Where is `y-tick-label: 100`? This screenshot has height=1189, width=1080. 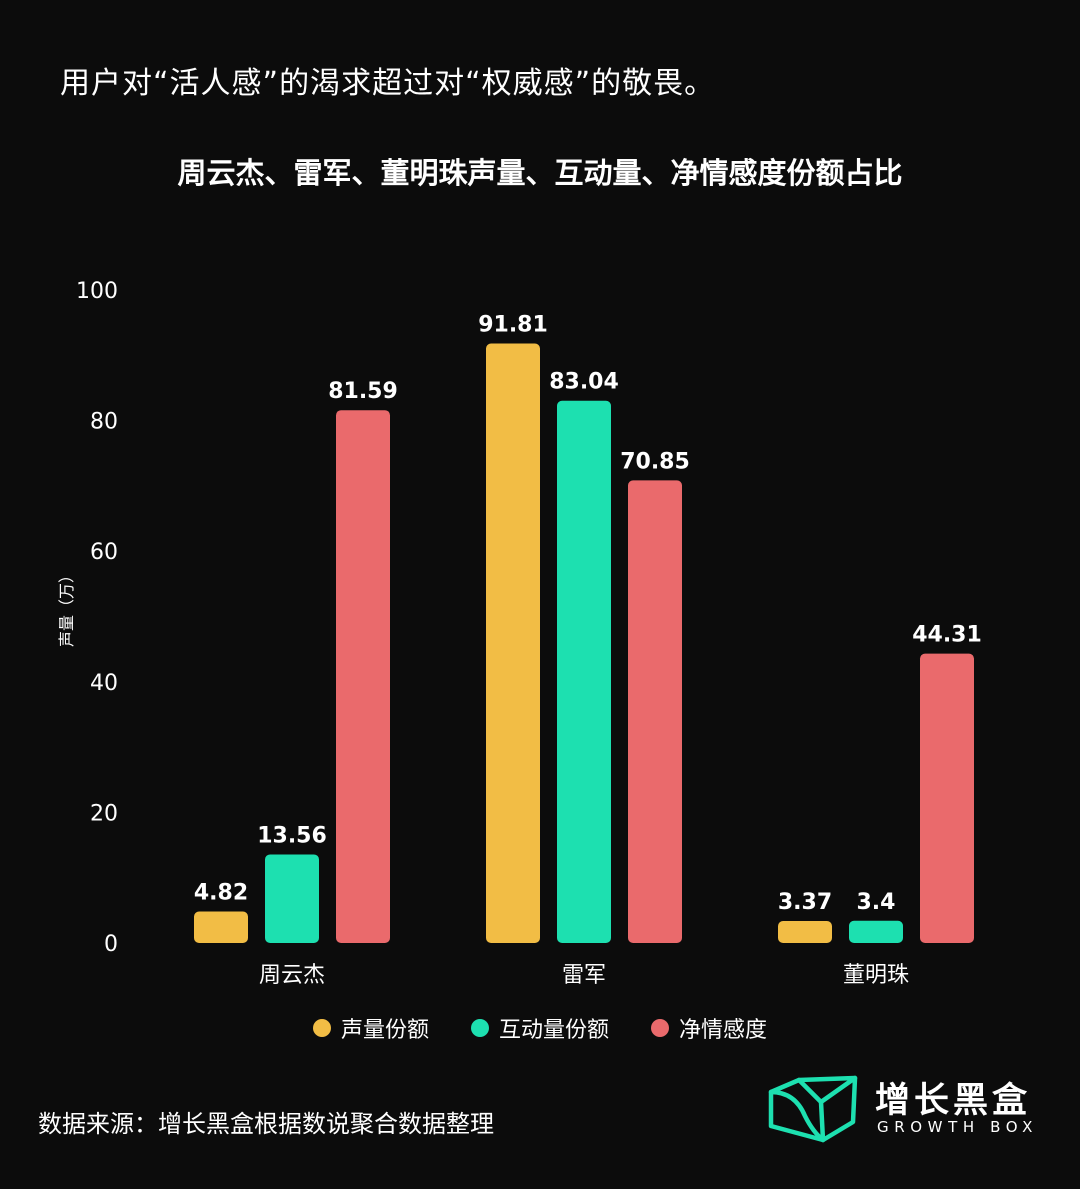
y-tick-label: 100 is located at coordinates (97, 291).